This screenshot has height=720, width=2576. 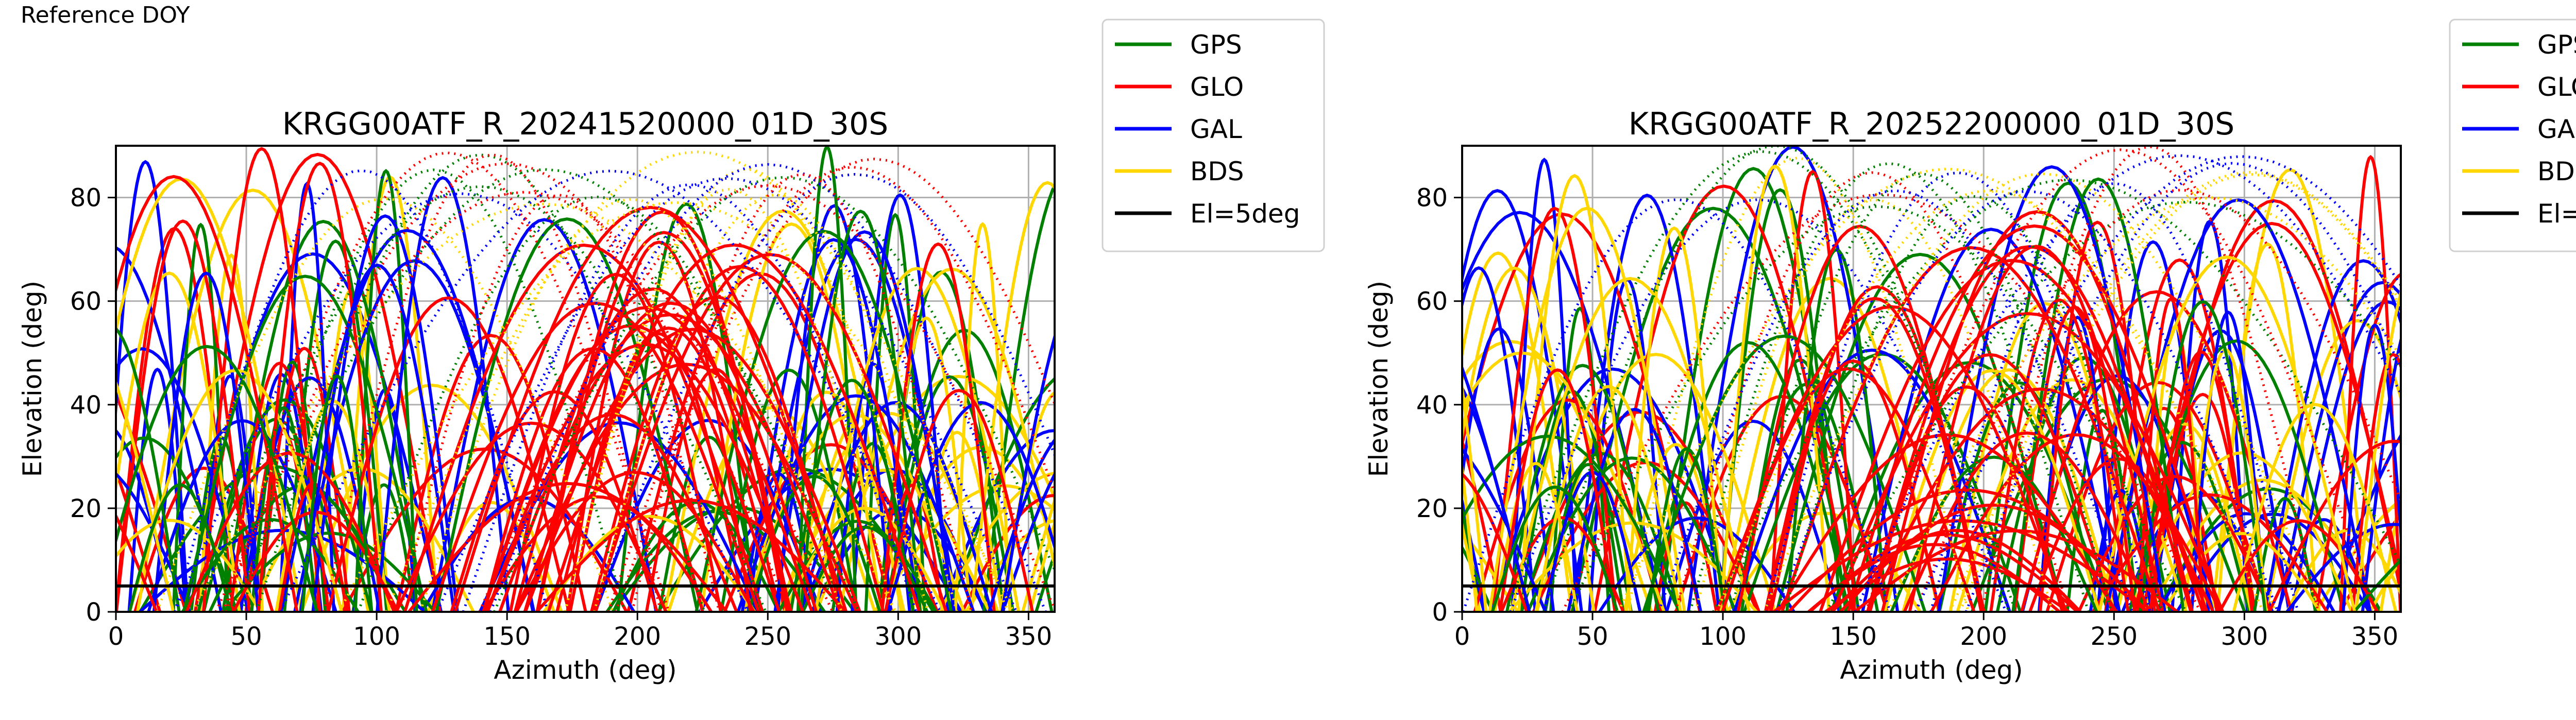 I want to click on x-tick-label: 250, so click(x=767, y=636).